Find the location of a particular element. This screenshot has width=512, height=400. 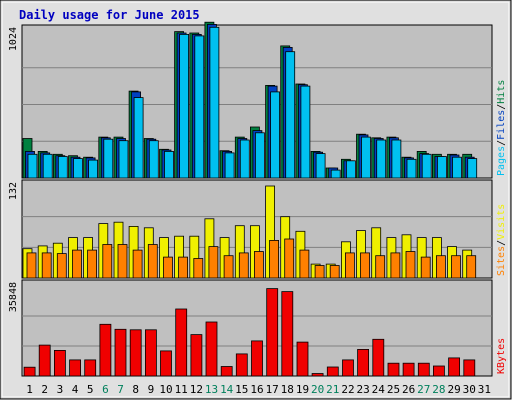

day-label: 11 is located at coordinates (181, 389).